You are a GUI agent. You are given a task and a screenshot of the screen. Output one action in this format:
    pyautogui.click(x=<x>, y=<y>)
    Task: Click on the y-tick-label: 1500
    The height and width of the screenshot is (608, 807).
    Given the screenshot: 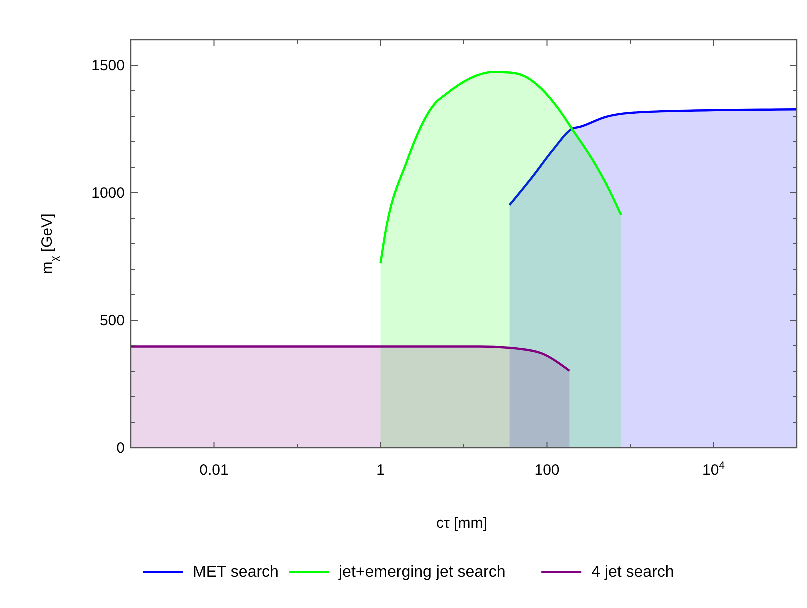 What is the action you would take?
    pyautogui.click(x=108, y=66)
    